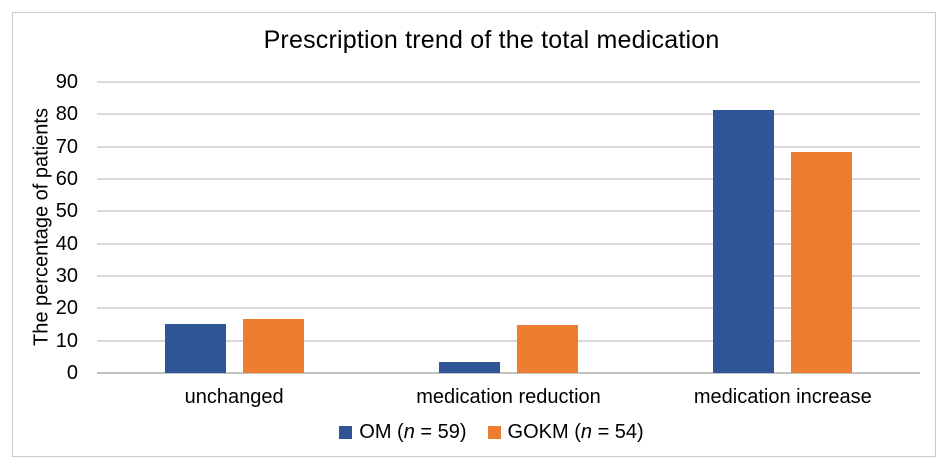 The height and width of the screenshot is (470, 950). I want to click on legend-item-gokm: GOKM (n = 54), so click(565, 432).